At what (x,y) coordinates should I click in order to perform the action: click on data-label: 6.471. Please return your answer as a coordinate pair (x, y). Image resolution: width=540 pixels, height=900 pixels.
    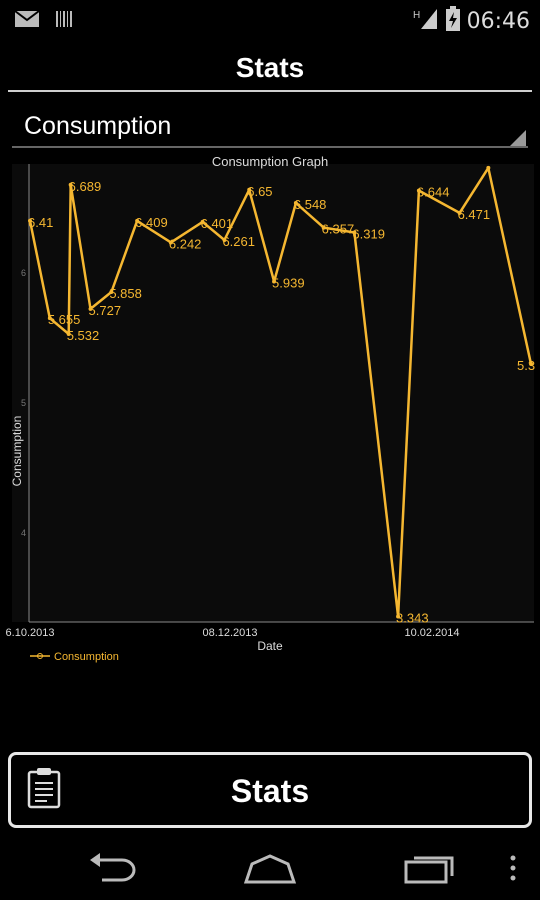
    Looking at the image, I should click on (474, 214).